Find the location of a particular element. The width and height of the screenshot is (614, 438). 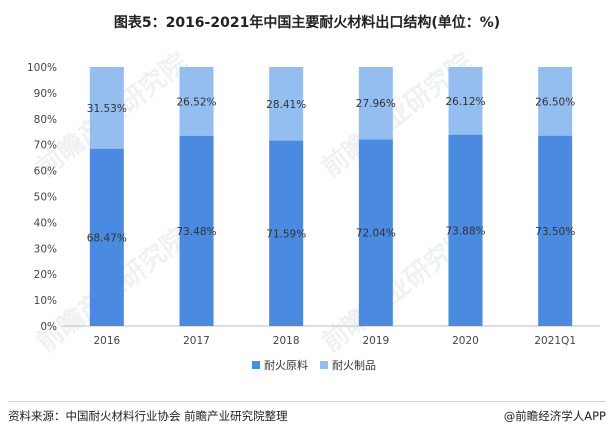

data-label: 31.53% is located at coordinates (107, 109).